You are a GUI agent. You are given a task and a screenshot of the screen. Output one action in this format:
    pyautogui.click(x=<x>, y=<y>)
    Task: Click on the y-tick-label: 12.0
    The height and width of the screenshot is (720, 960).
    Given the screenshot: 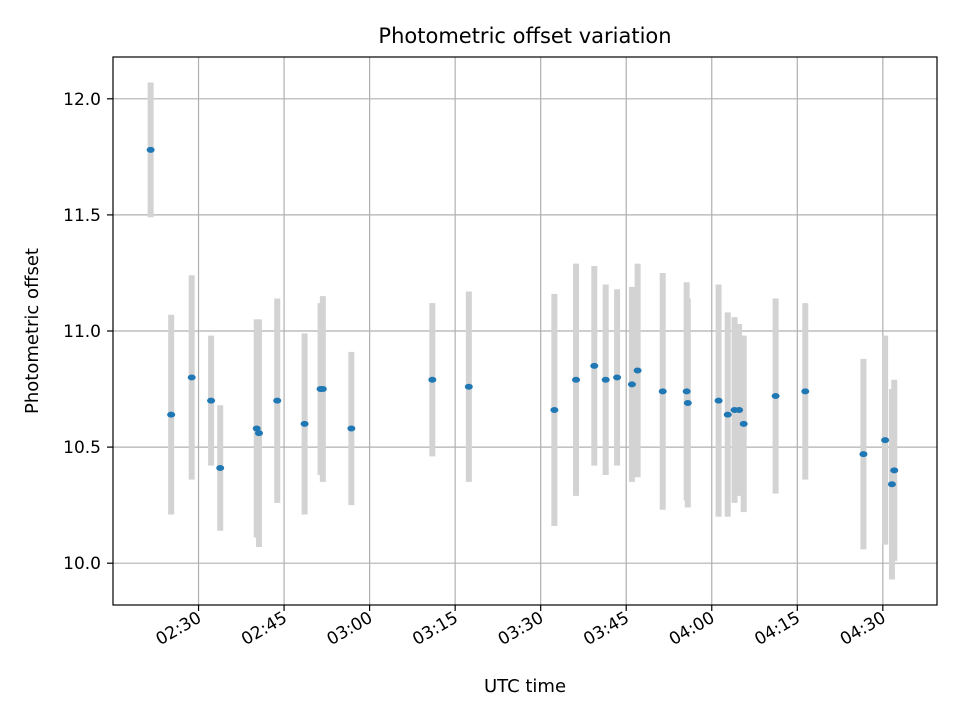 What is the action you would take?
    pyautogui.click(x=82, y=100)
    